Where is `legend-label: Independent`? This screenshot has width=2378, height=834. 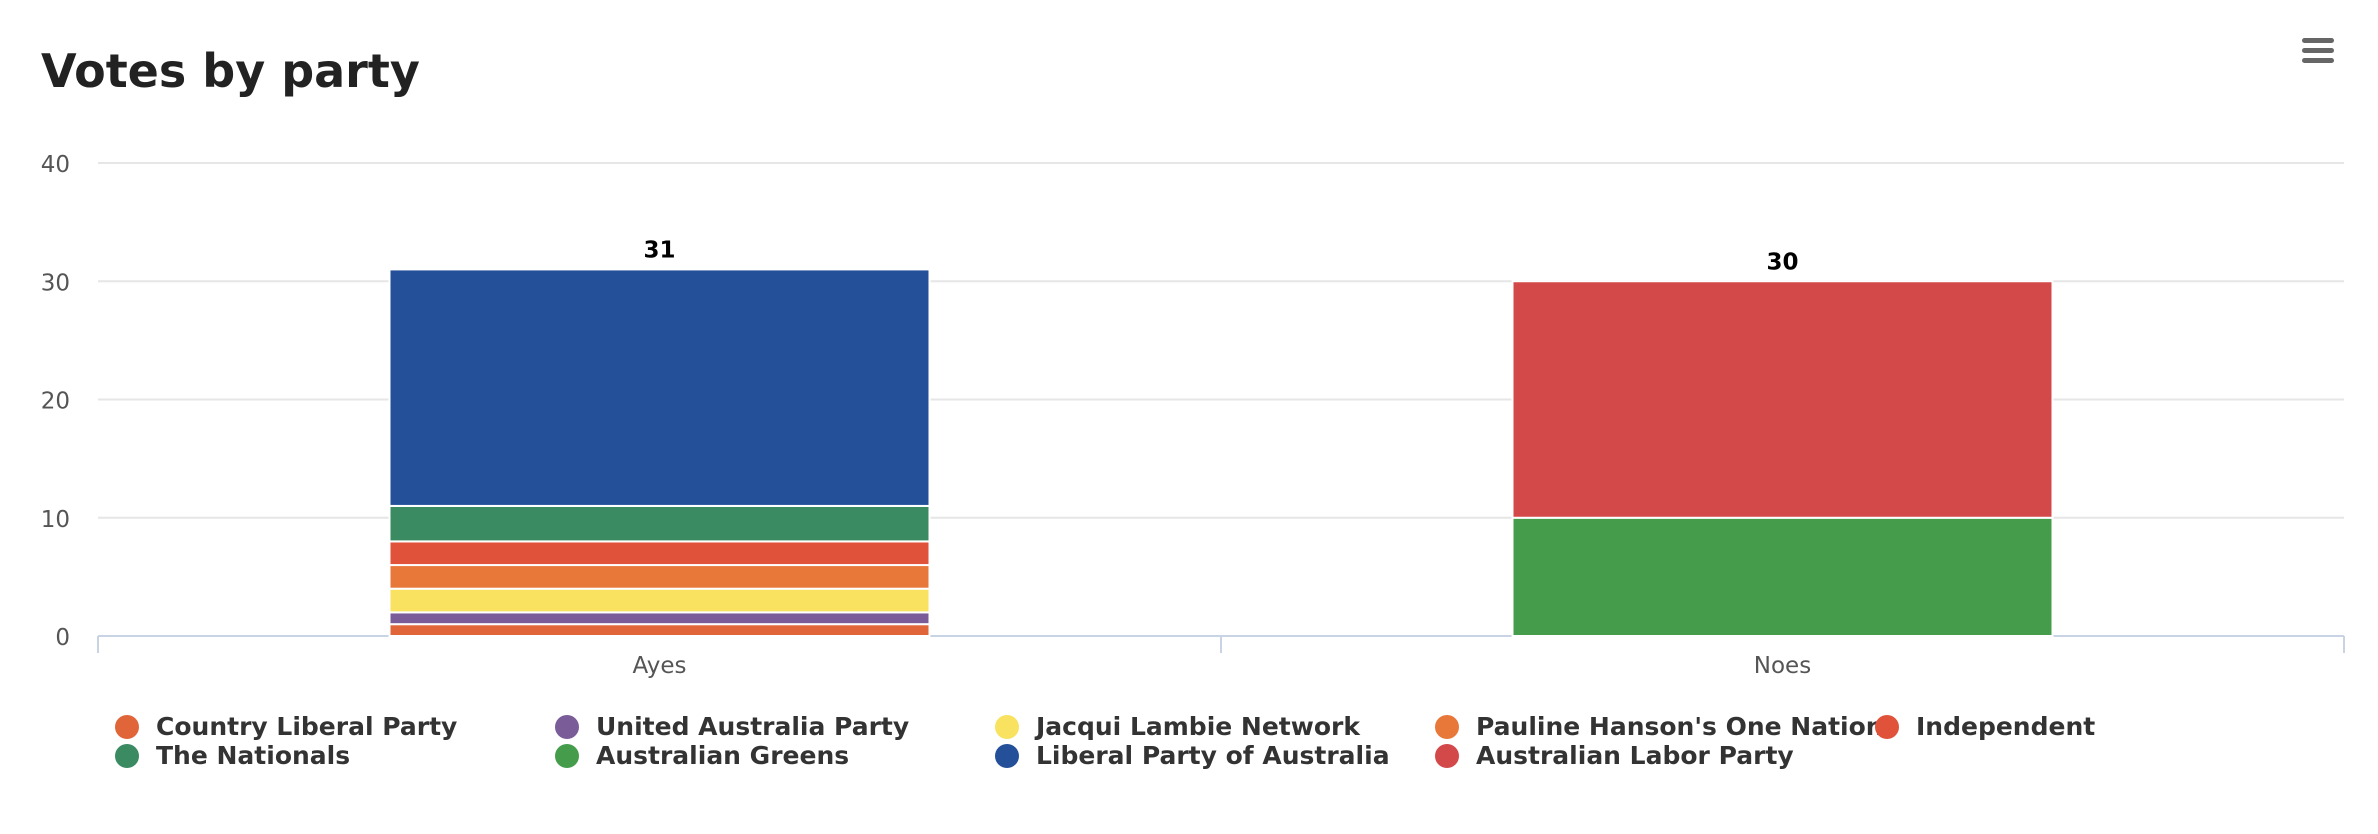
legend-label: Independent is located at coordinates (2006, 726).